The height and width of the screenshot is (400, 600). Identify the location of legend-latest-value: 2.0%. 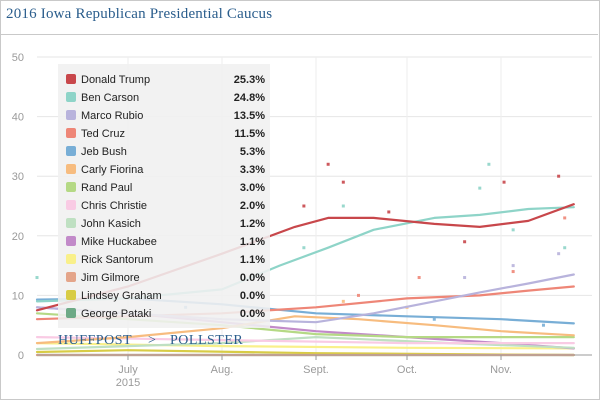
(252, 206).